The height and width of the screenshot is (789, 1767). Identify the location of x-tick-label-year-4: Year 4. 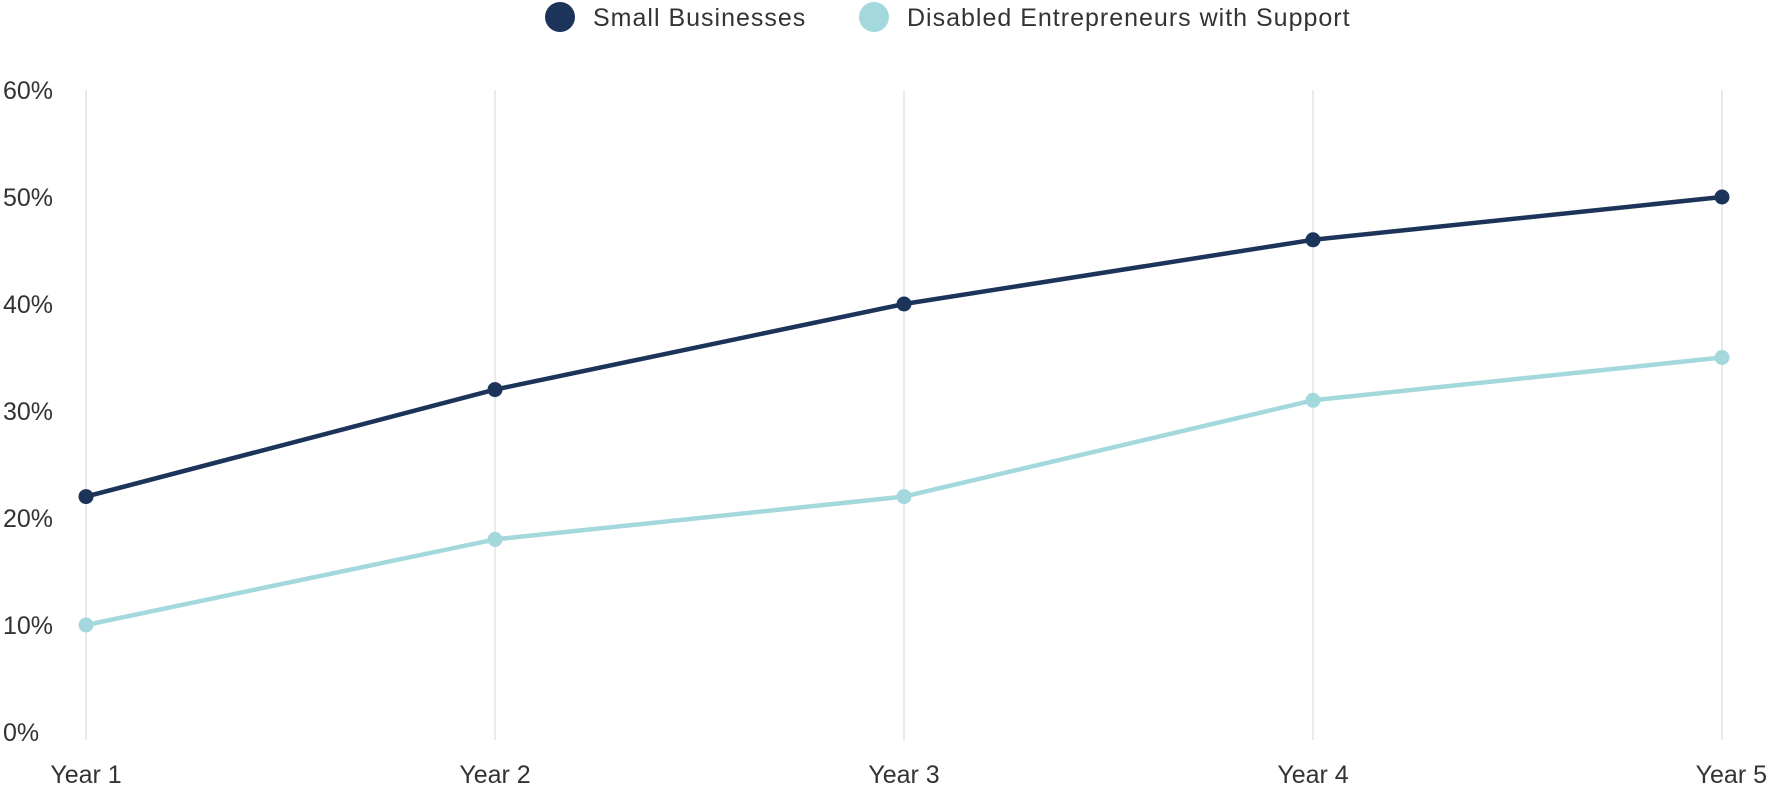
(1312, 775).